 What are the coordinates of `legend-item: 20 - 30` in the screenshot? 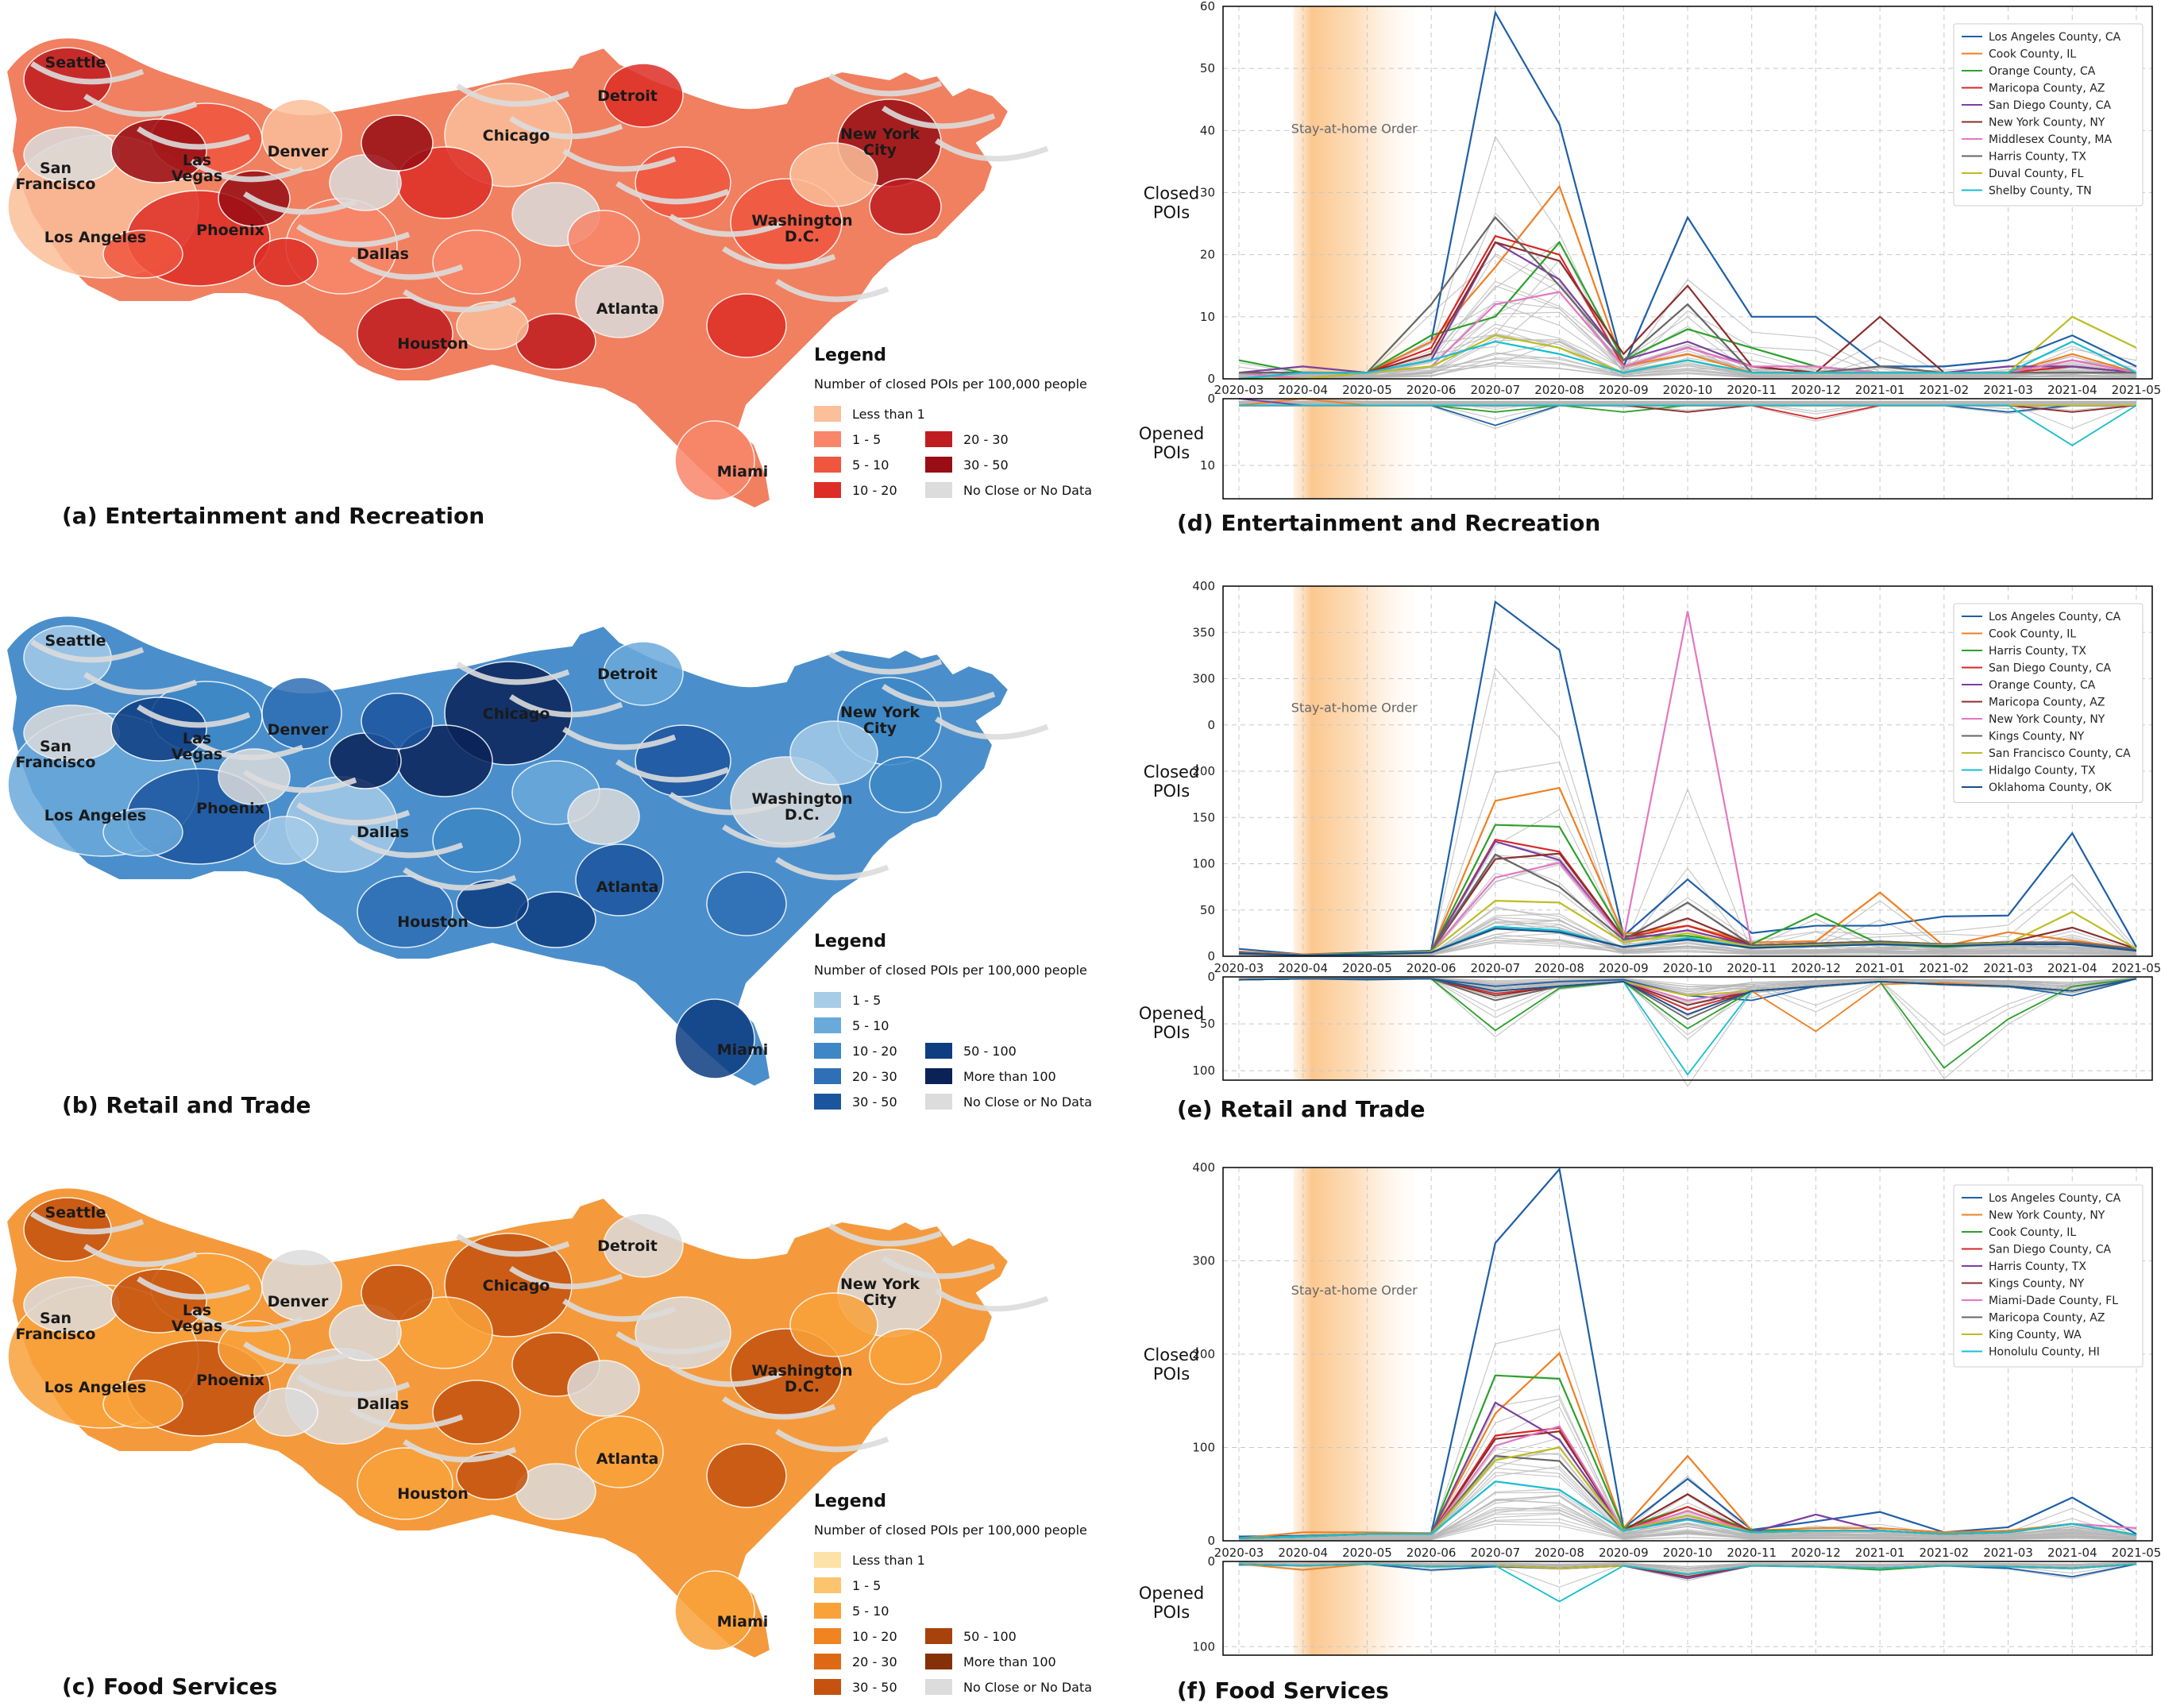 It's located at (855, 1662).